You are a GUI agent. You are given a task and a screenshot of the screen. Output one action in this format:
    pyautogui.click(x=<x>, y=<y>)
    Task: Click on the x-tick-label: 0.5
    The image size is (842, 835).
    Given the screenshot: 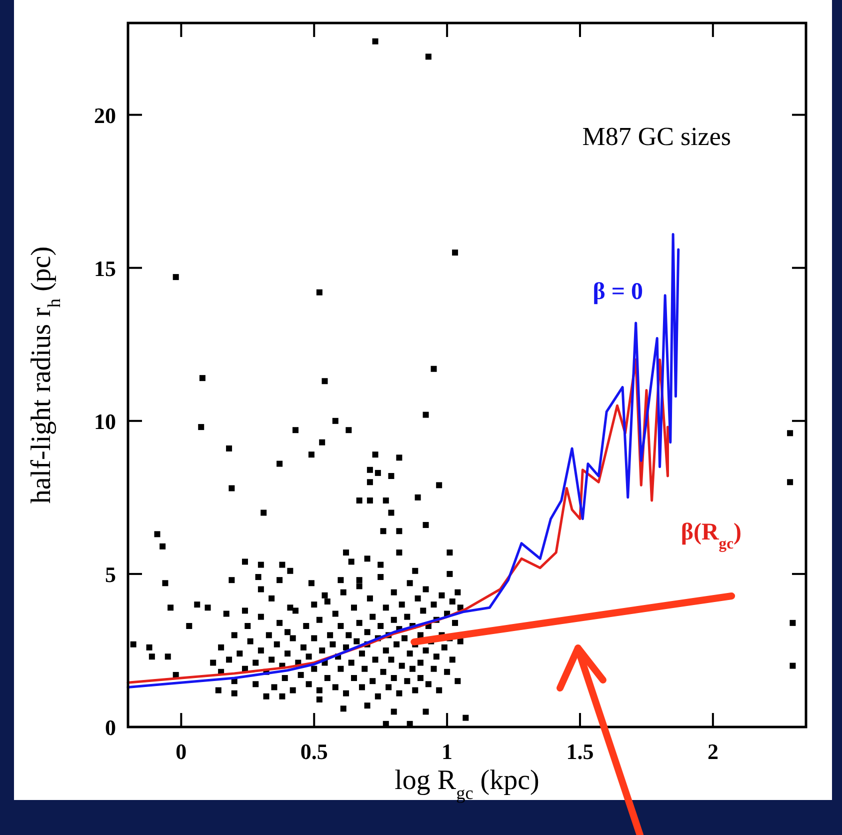 What is the action you would take?
    pyautogui.click(x=314, y=751)
    